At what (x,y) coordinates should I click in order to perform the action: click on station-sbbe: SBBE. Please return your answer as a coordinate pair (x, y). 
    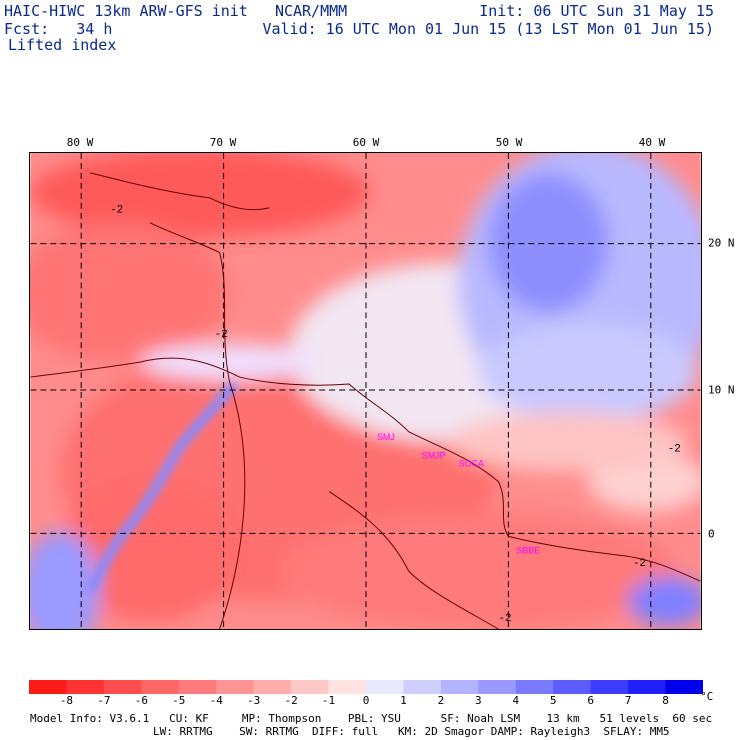
    Looking at the image, I should click on (528, 550).